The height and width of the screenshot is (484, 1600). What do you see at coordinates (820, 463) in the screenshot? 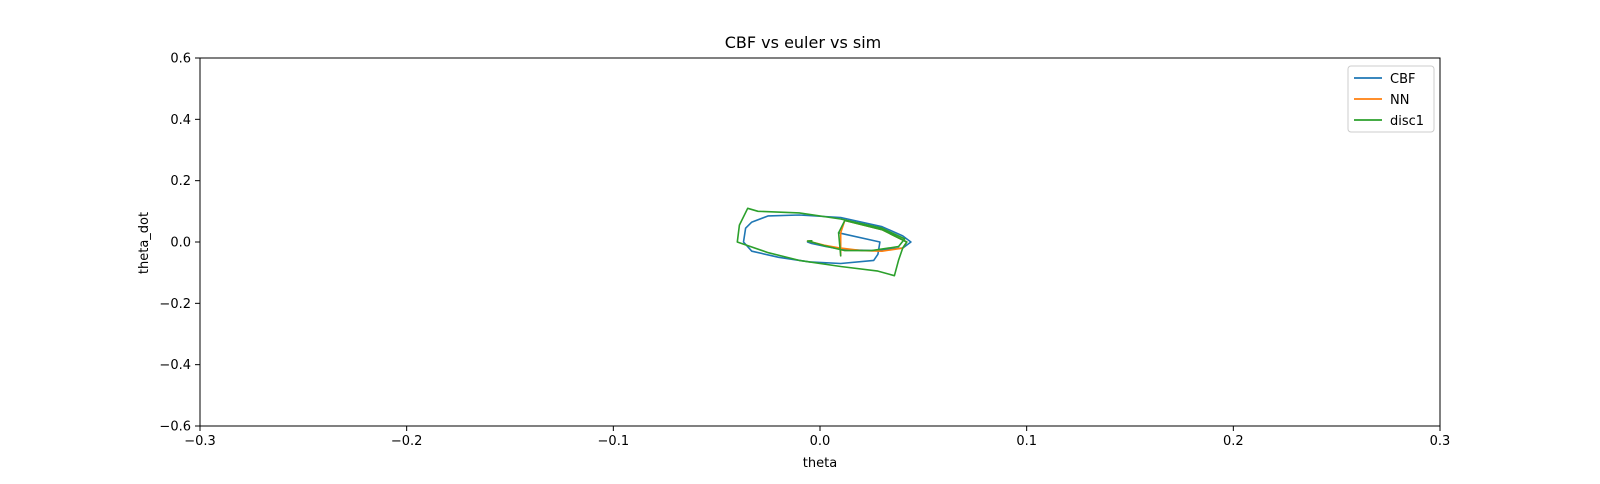
I see `x-axis-label: theta` at bounding box center [820, 463].